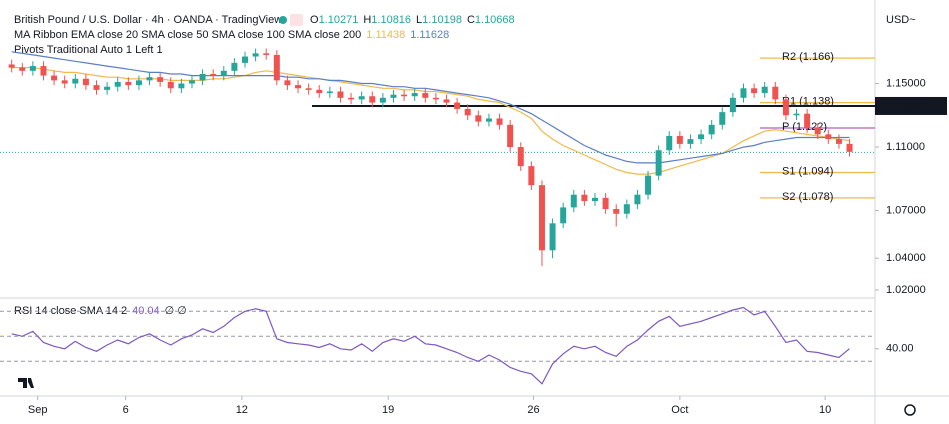 Image resolution: width=949 pixels, height=424 pixels. What do you see at coordinates (367, 20) in the screenshot?
I see `ohlc-label: H` at bounding box center [367, 20].